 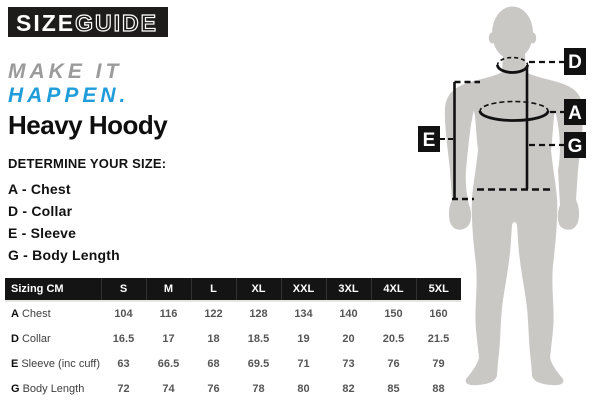 What do you see at coordinates (233, 388) in the screenshot?
I see `table-row-body-length: G Body Length 72 74 76 78 80 82 85 88` at bounding box center [233, 388].